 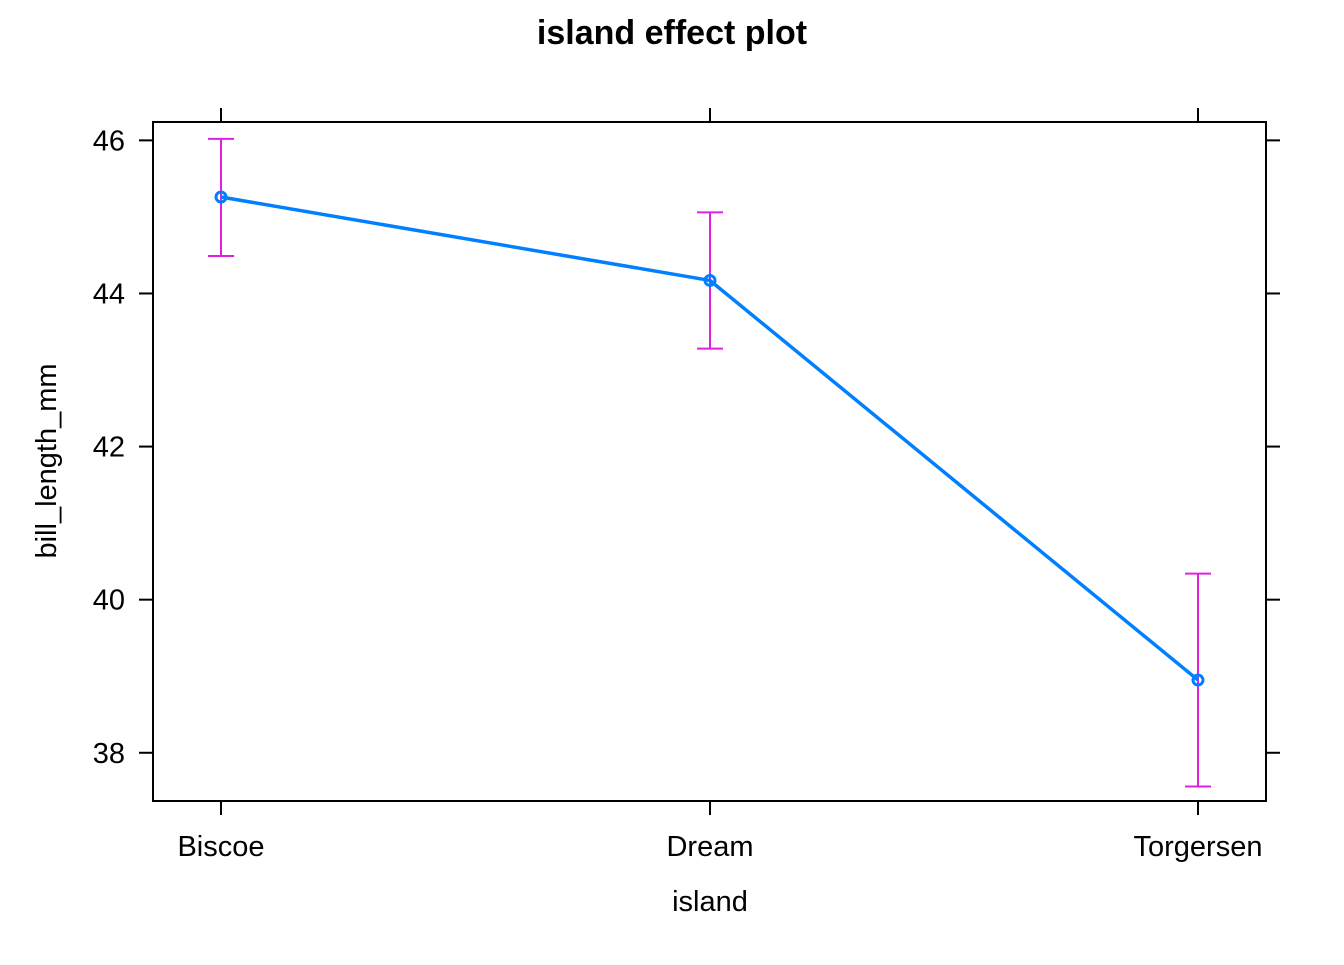 I want to click on y-axis-label: bill_length_mm, so click(x=47, y=460).